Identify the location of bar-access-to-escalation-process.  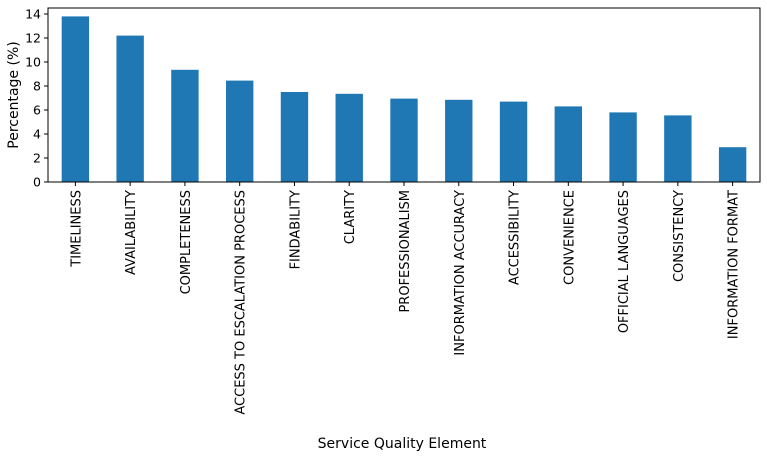
(240, 131).